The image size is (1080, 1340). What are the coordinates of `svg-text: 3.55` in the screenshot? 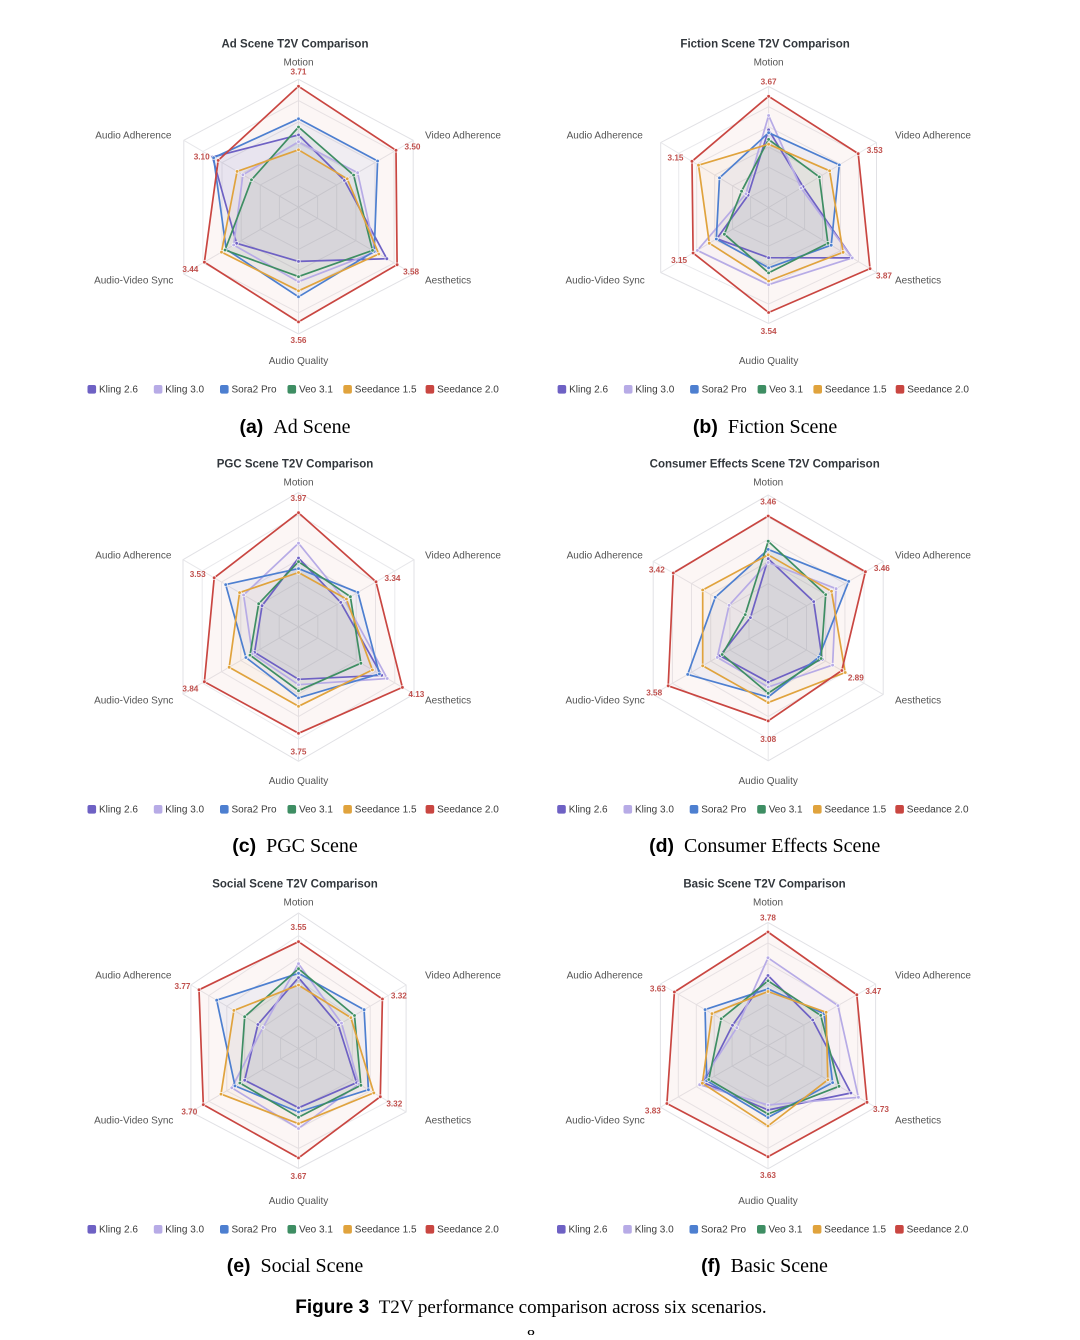 It's located at (299, 927).